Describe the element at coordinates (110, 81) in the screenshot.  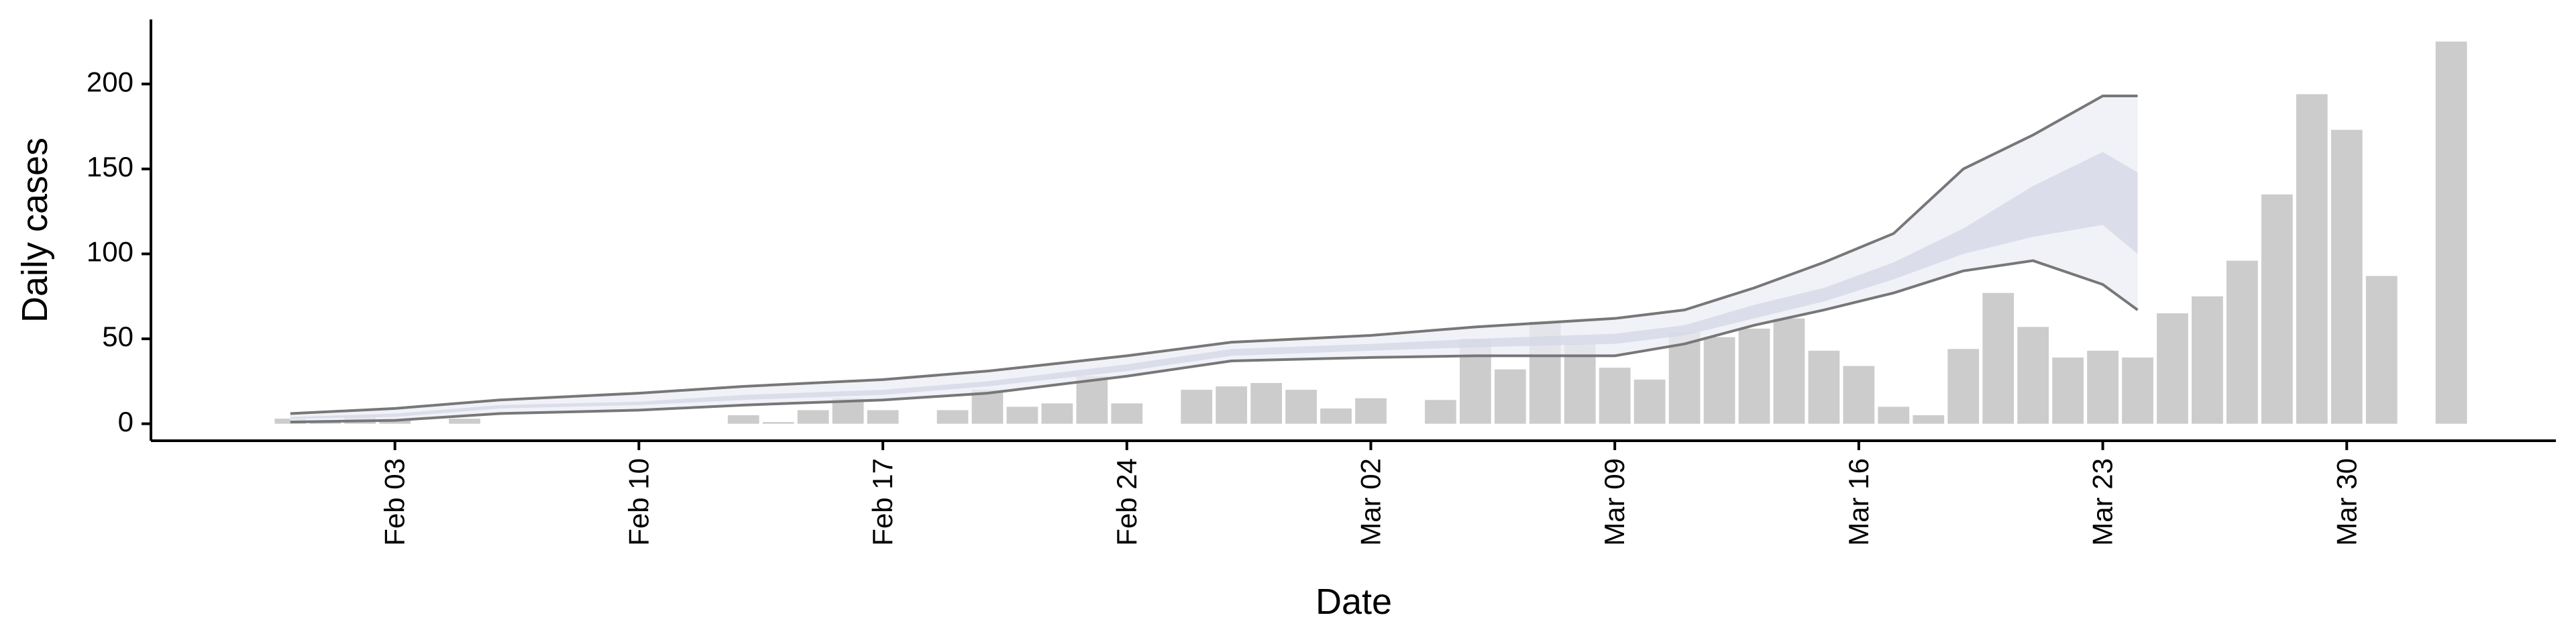
I see `y-tick-label: 200` at that location.